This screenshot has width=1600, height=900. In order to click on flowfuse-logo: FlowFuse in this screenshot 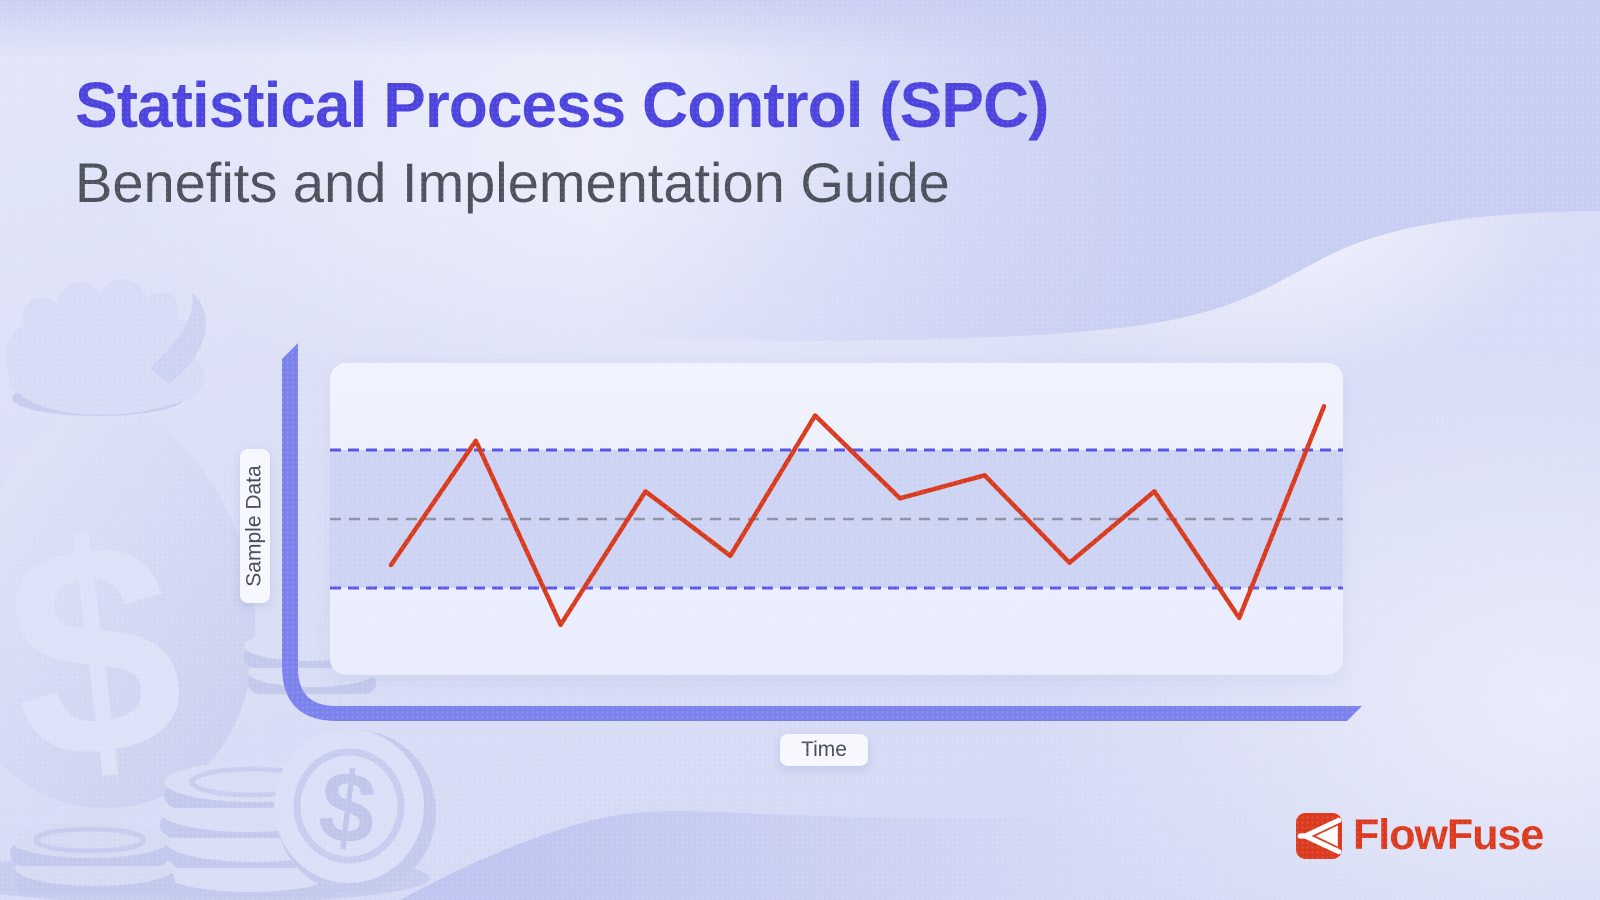, I will do `click(1420, 835)`.